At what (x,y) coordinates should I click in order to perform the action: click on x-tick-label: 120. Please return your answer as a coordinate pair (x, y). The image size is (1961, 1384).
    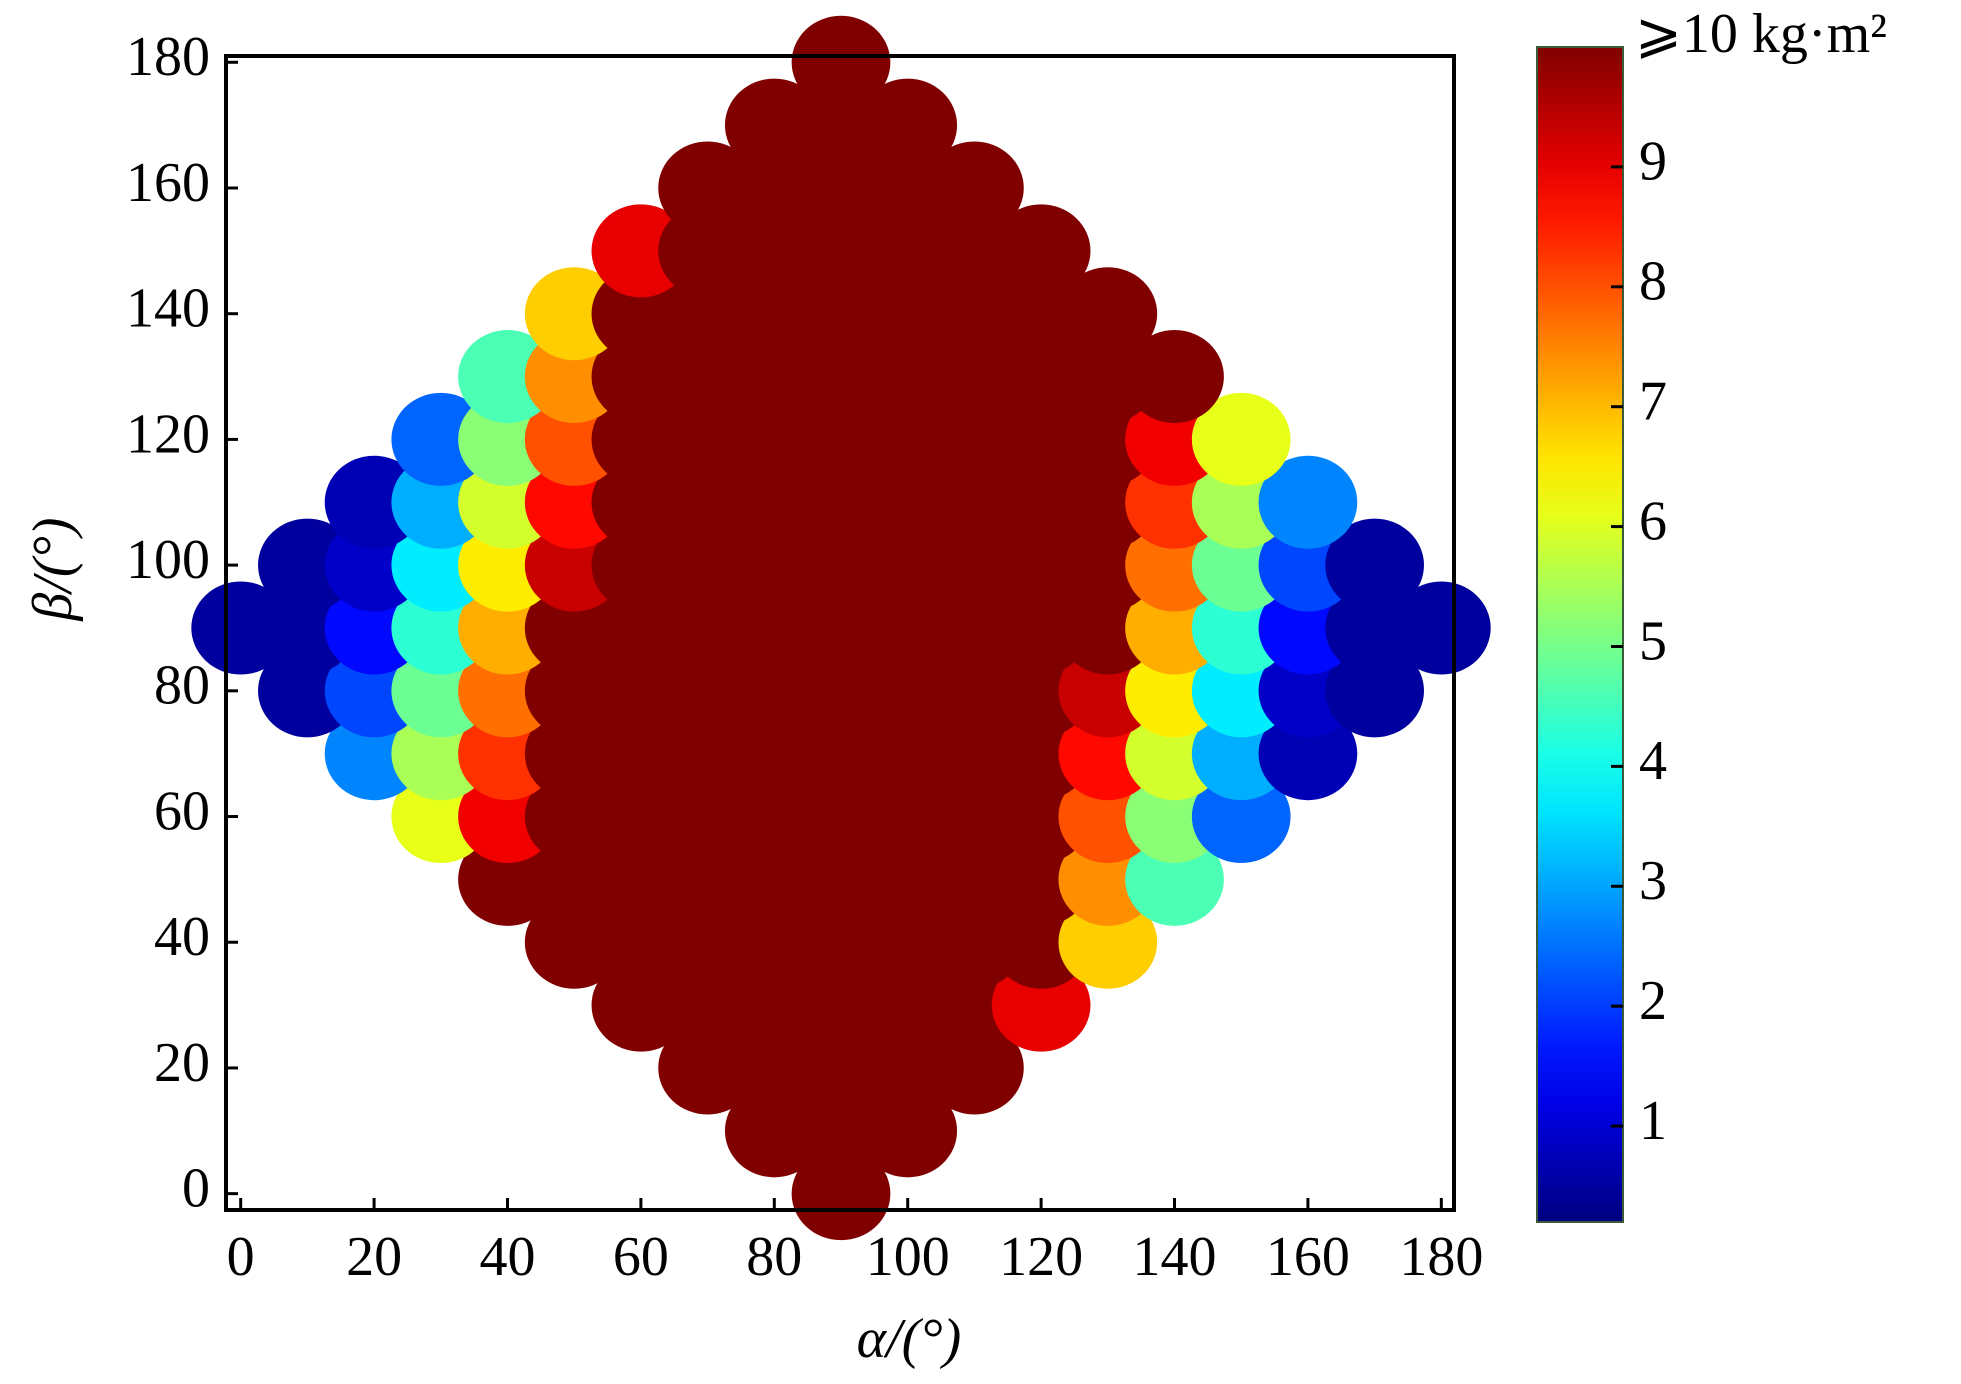
    Looking at the image, I should click on (1041, 1257).